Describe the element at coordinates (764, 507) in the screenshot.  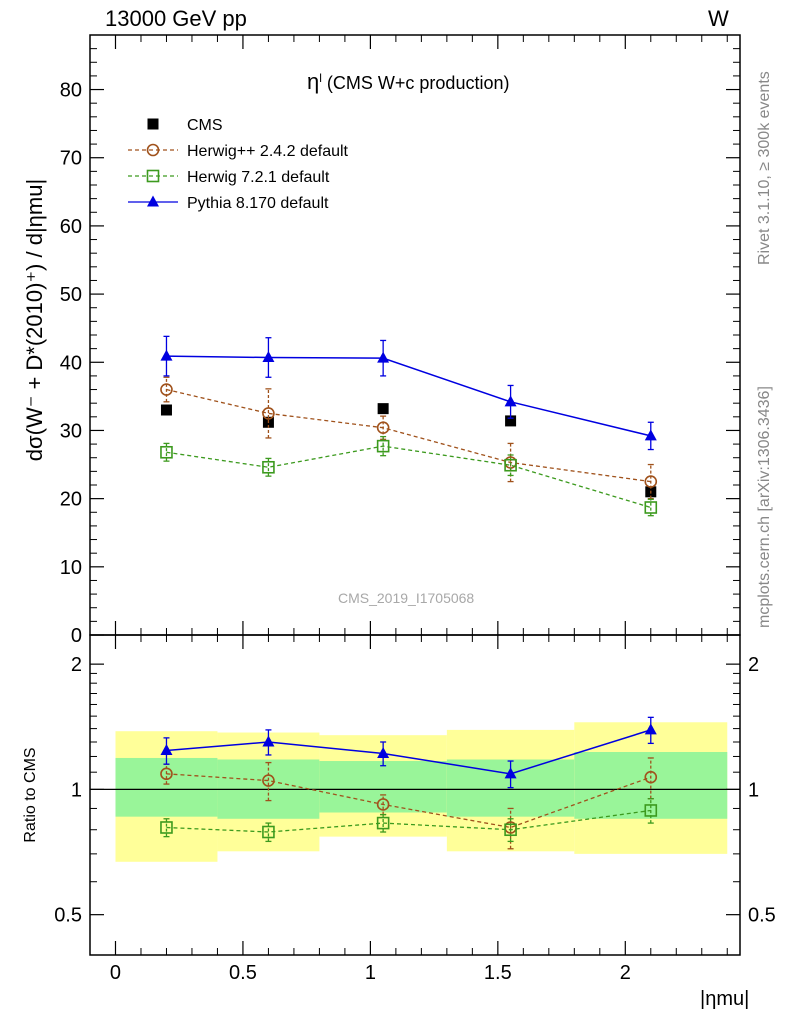
I see `mcplots-label: mcplots.cern.ch [arXiv:1306.3436]` at that location.